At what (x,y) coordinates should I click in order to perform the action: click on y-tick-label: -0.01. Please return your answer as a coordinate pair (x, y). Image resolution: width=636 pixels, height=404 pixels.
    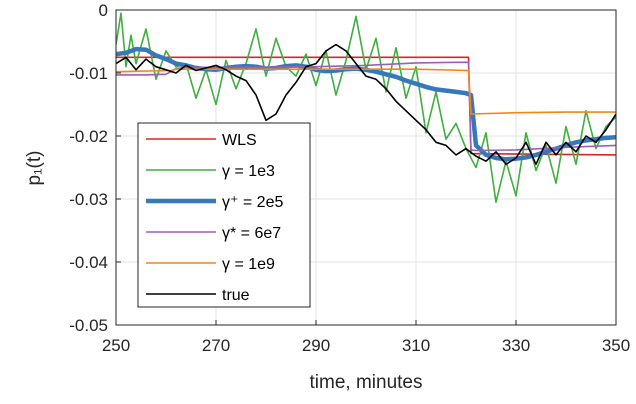
    Looking at the image, I should click on (88, 73).